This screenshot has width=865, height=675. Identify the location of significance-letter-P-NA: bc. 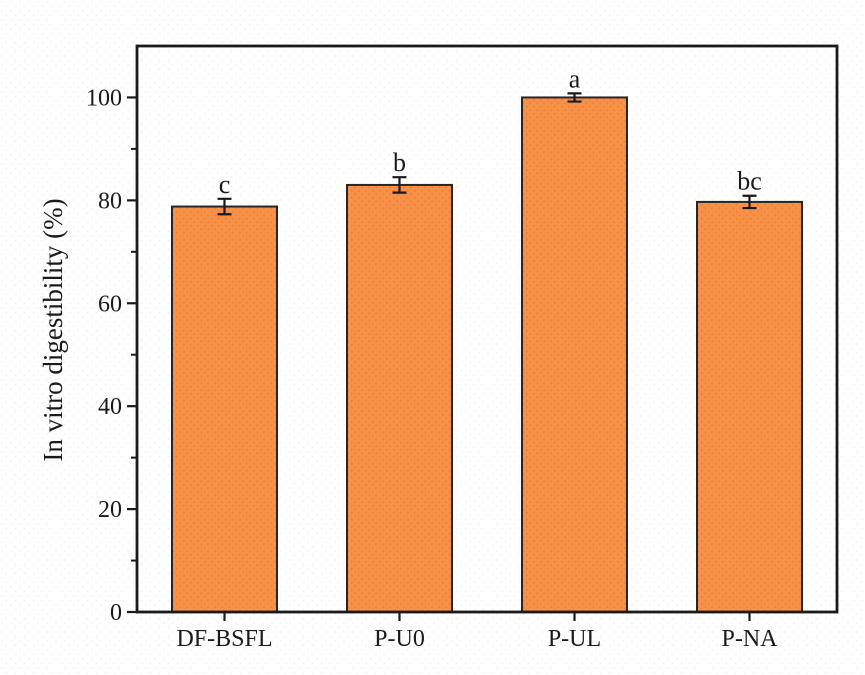
(749, 181).